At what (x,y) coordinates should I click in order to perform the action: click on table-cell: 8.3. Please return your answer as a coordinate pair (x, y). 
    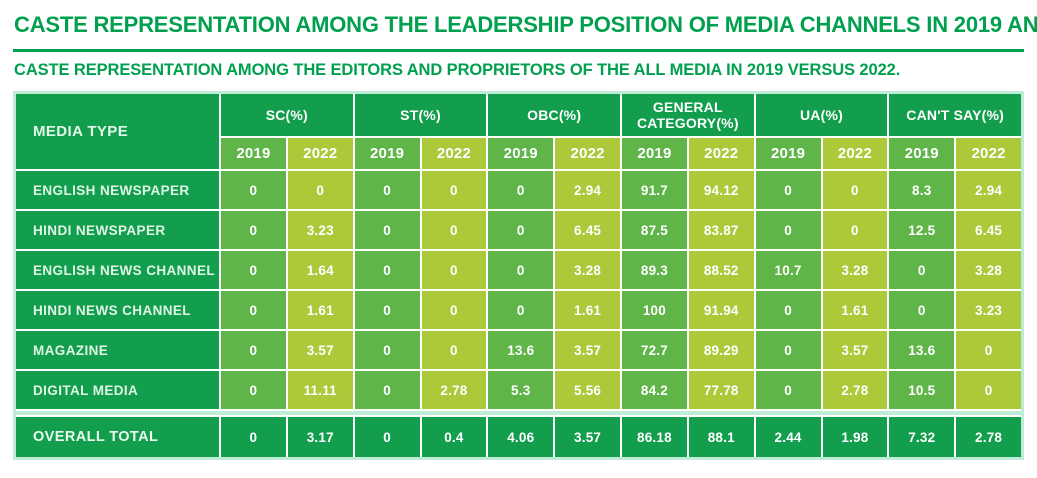
    Looking at the image, I should click on (922, 190).